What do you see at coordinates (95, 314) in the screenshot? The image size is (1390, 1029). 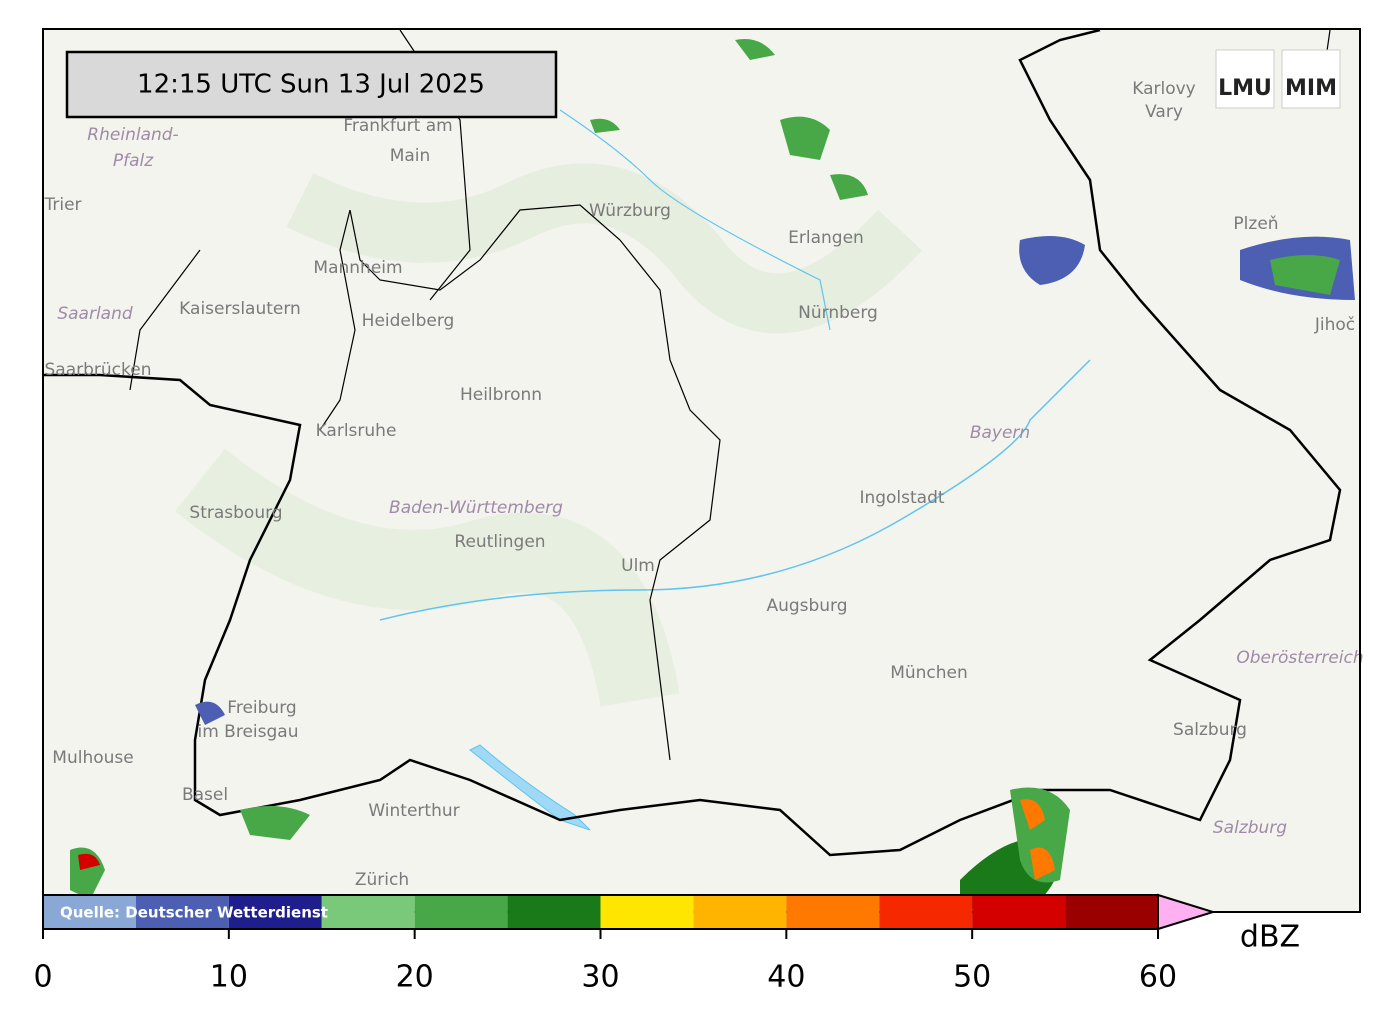 I see `place-label: Saarland` at bounding box center [95, 314].